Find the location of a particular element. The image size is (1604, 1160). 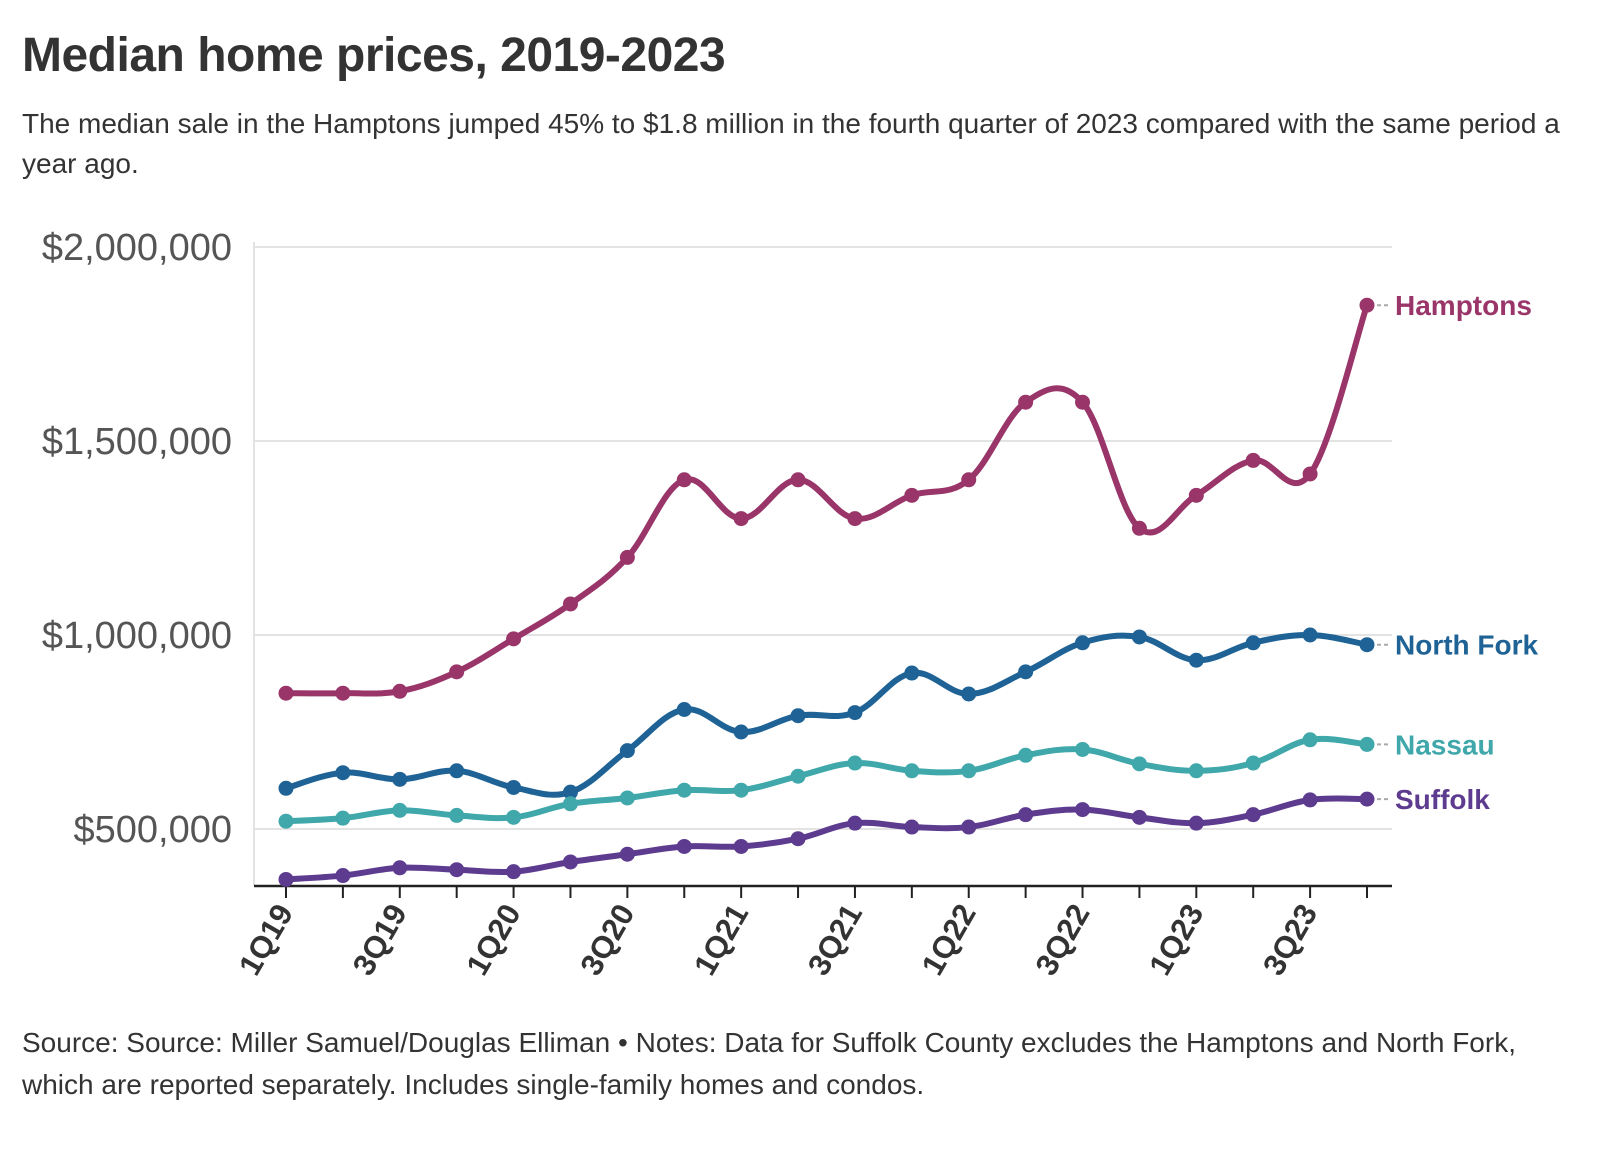

series-nassau is located at coordinates (826, 780).